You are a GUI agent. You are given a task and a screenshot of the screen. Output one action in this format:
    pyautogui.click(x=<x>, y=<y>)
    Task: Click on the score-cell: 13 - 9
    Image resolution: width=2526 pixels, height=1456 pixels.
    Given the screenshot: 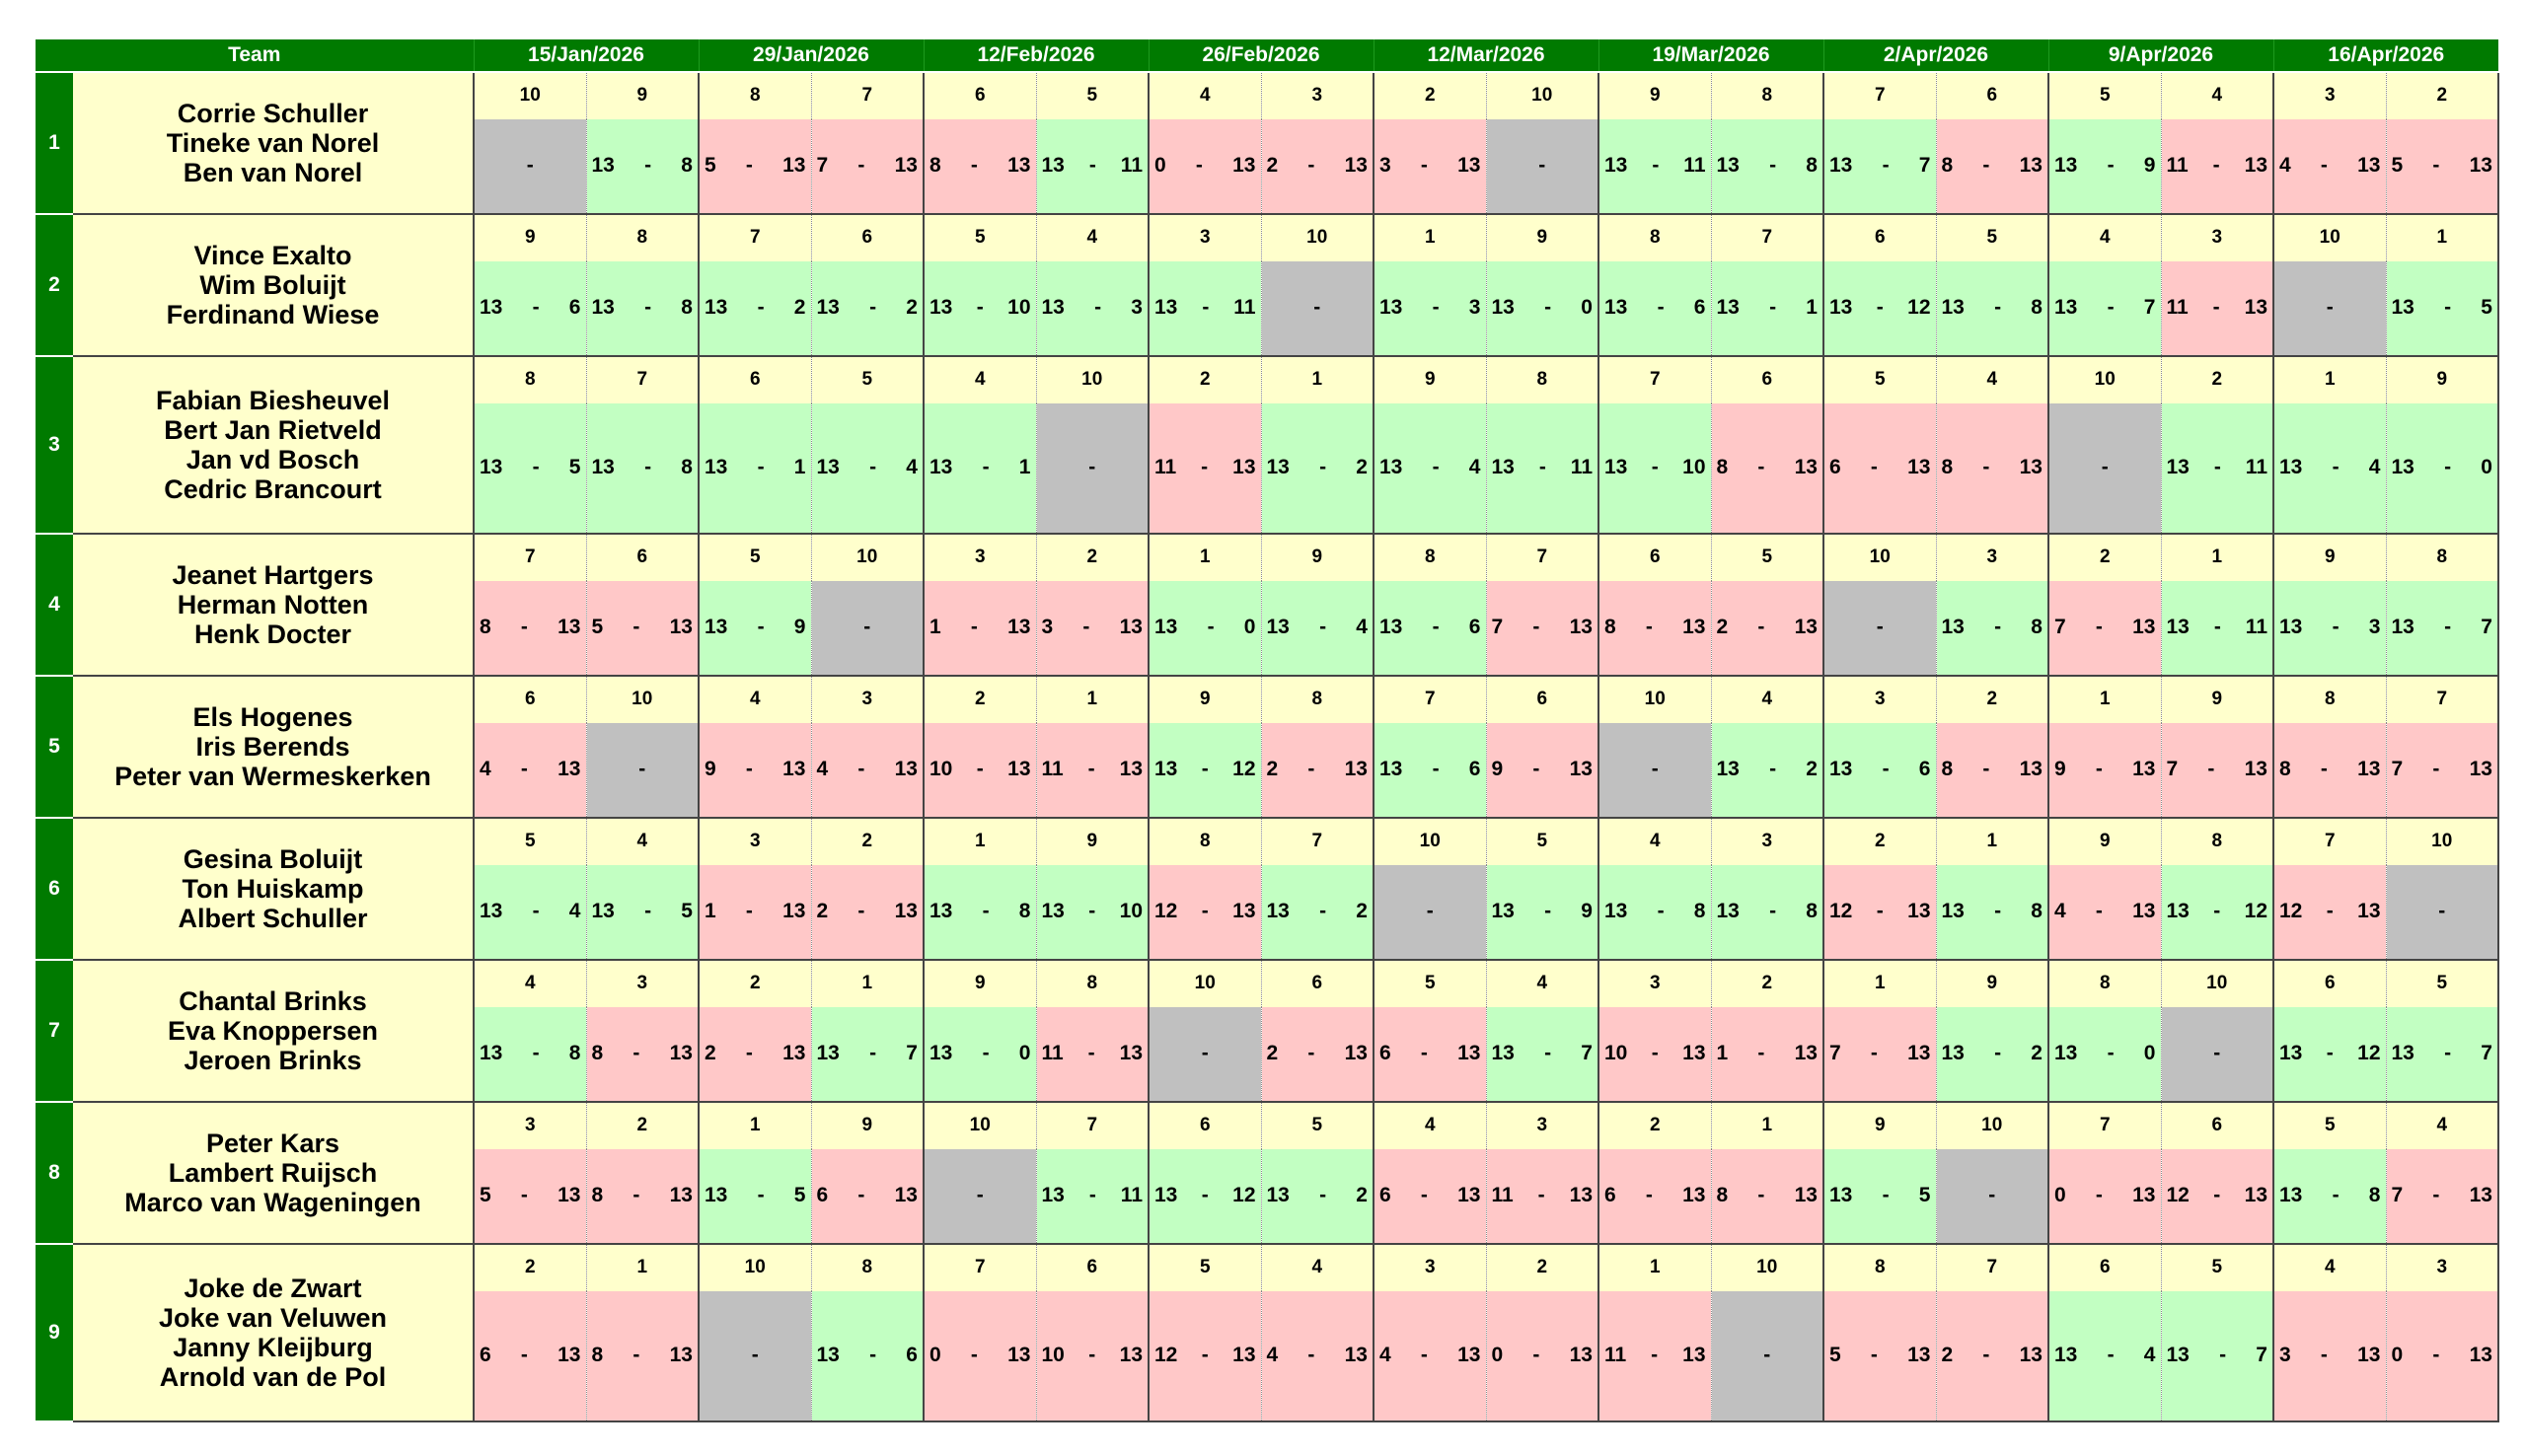 What is the action you would take?
    pyautogui.click(x=754, y=629)
    